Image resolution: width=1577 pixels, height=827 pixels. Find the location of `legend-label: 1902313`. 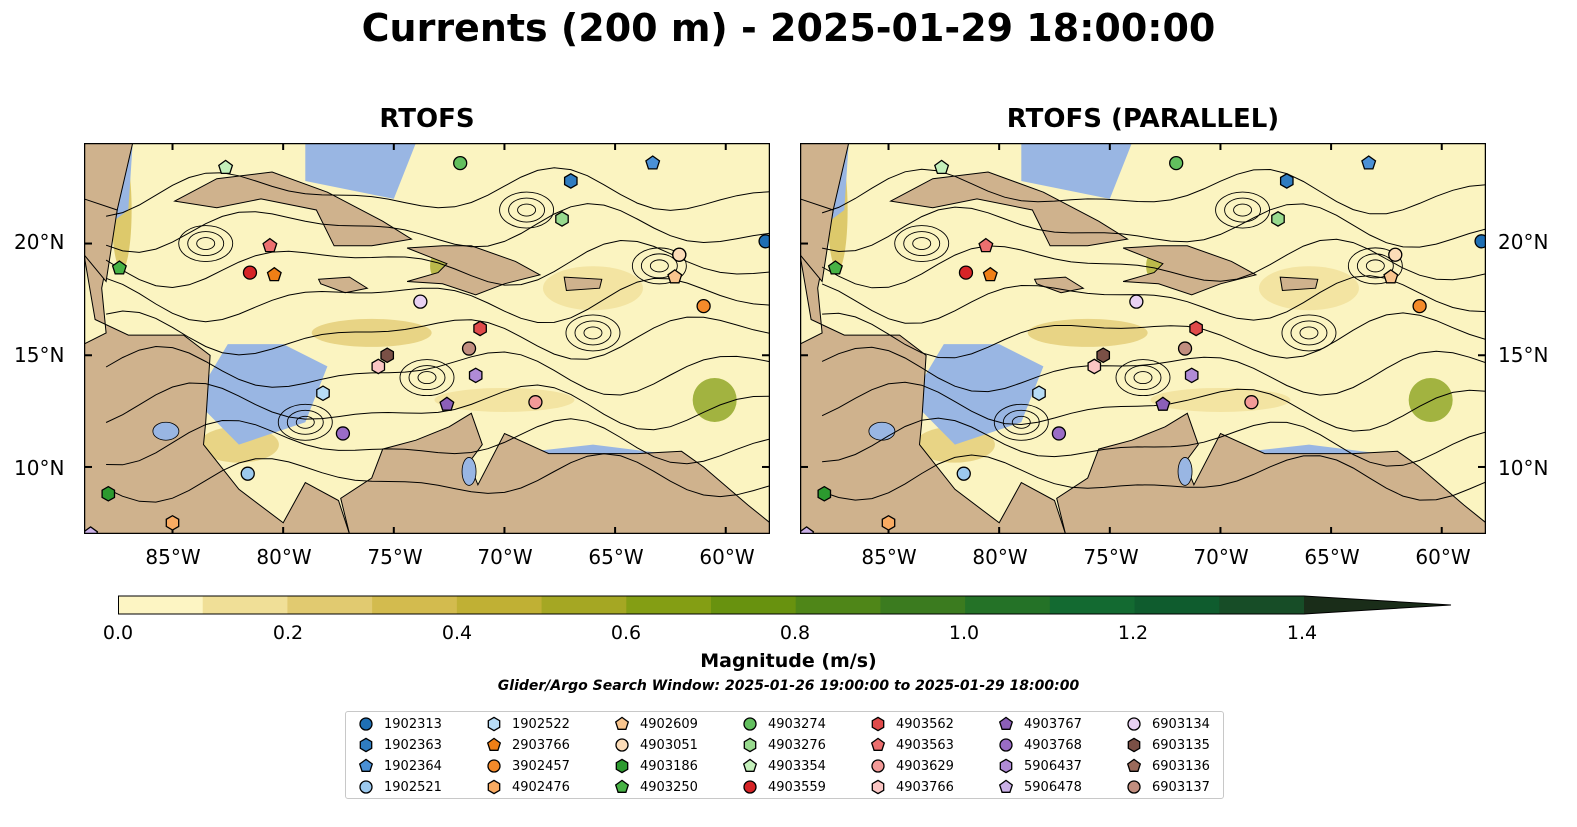

legend-label: 1902313 is located at coordinates (413, 724).